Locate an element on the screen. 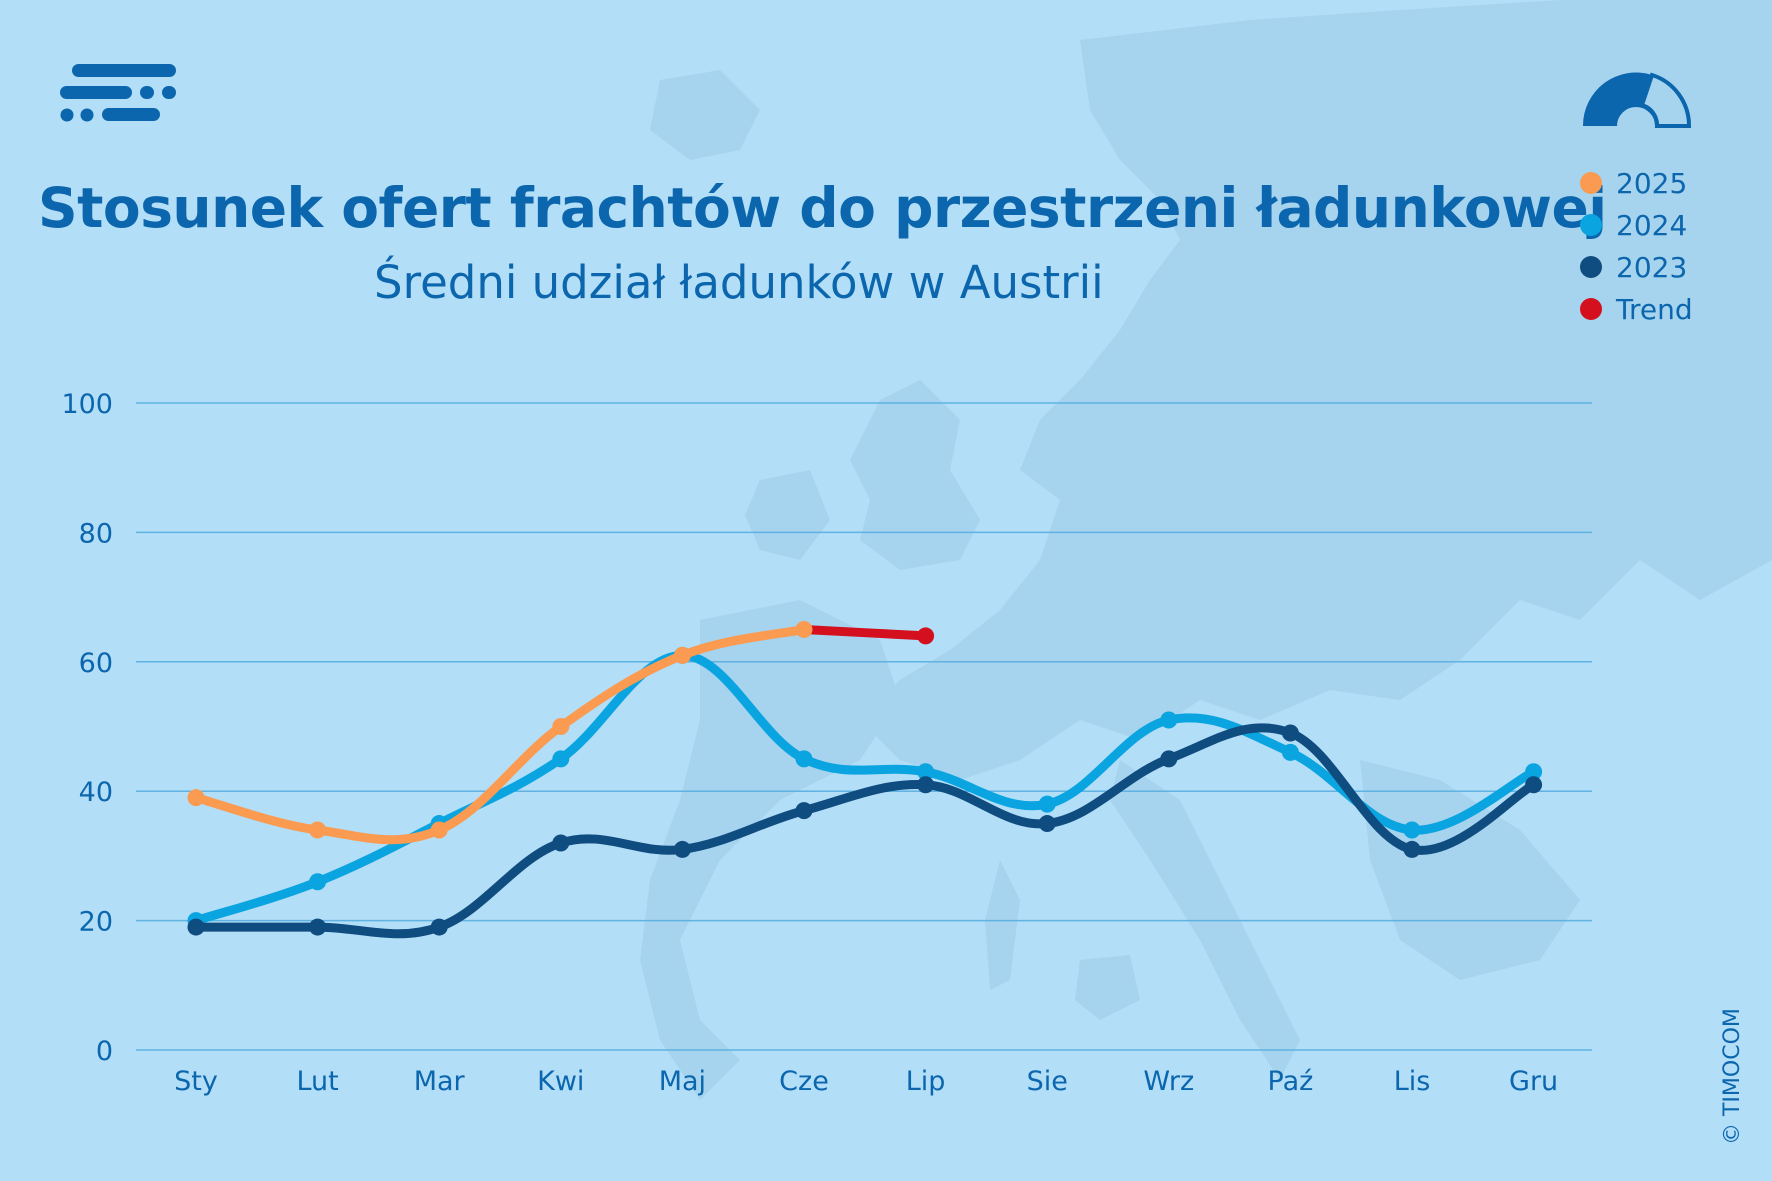 The image size is (1772, 1181). legend-item-2025: 2025 is located at coordinates (1636, 183).